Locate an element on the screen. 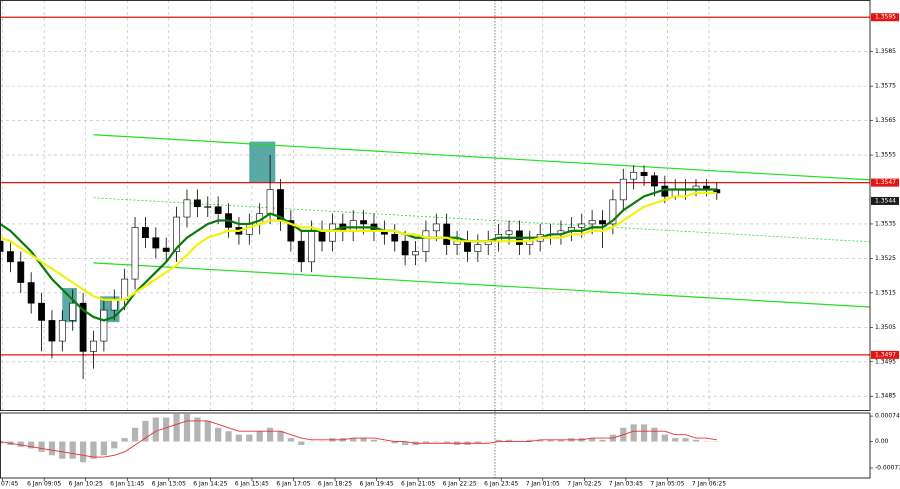 Image resolution: width=900 pixels, height=489 pixels. x-tick-label: 7 Jan 05:05 is located at coordinates (667, 484).